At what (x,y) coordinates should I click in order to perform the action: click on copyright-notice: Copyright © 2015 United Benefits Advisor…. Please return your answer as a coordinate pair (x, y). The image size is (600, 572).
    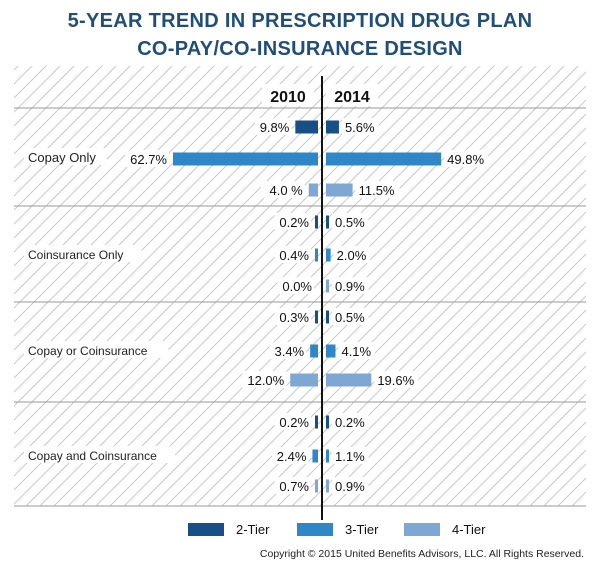
    Looking at the image, I should click on (421, 554).